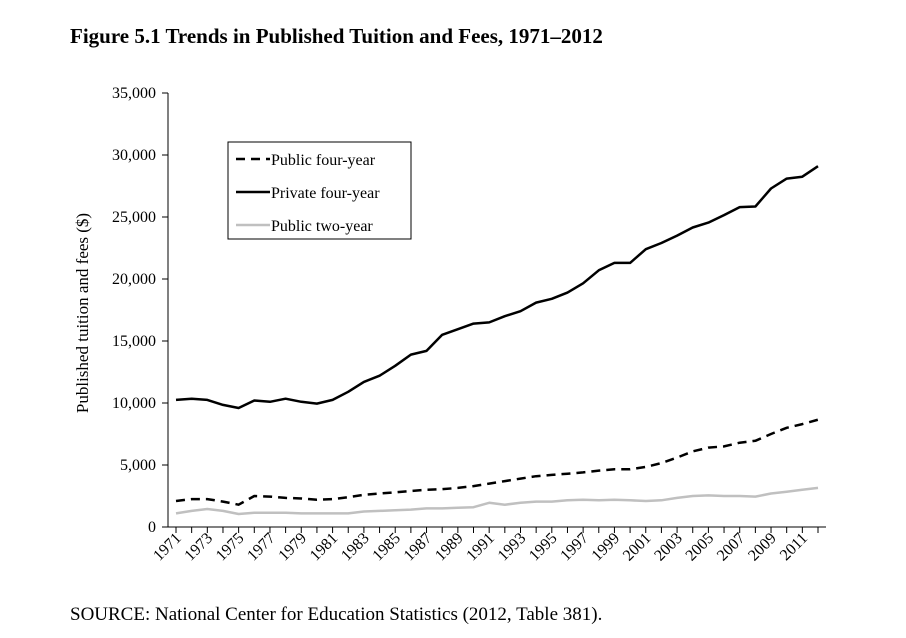 The image size is (906, 638). What do you see at coordinates (637, 547) in the screenshot?
I see `x-tick-label: 2001` at bounding box center [637, 547].